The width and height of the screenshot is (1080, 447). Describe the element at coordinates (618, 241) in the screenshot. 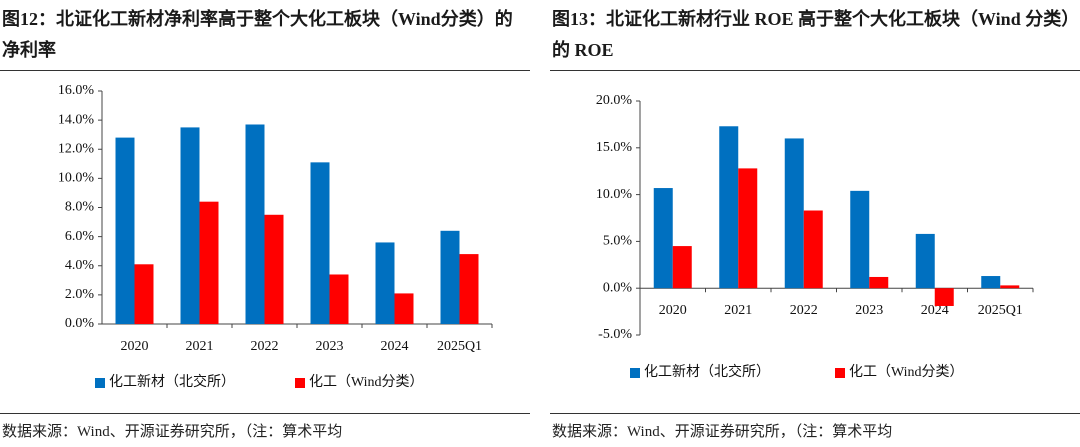

I see `y-tick-label: 5.0%` at that location.